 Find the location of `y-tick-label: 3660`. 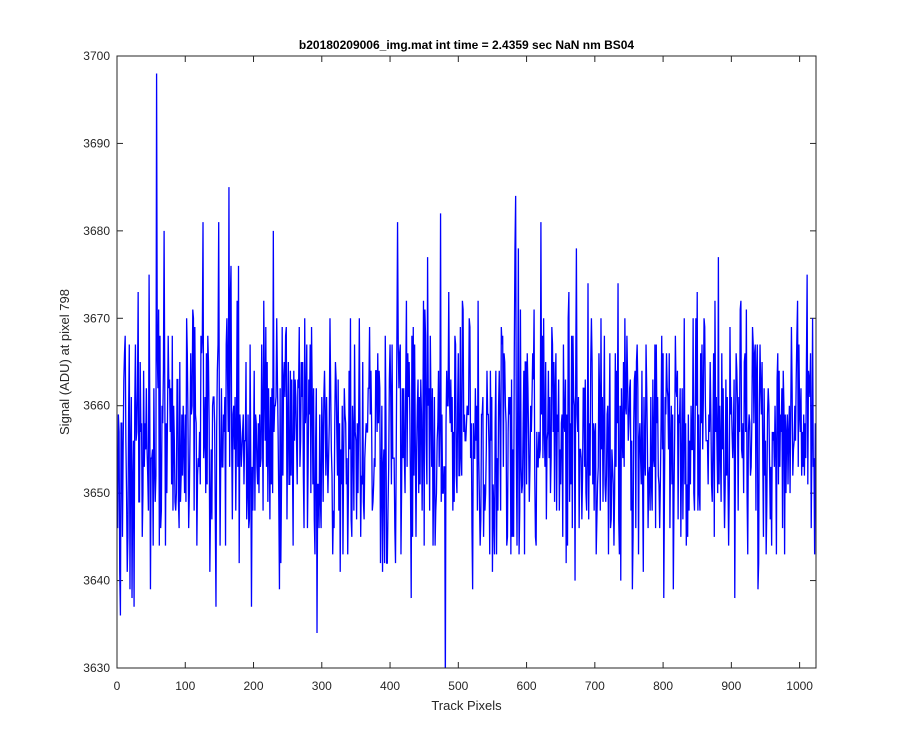

y-tick-label: 3660 is located at coordinates (96, 406).